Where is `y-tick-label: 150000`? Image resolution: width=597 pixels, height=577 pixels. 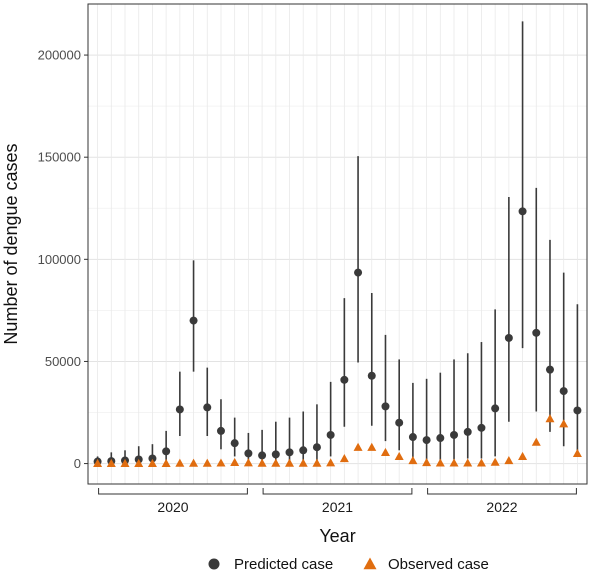
y-tick-label: 150000 is located at coordinates (59, 157).